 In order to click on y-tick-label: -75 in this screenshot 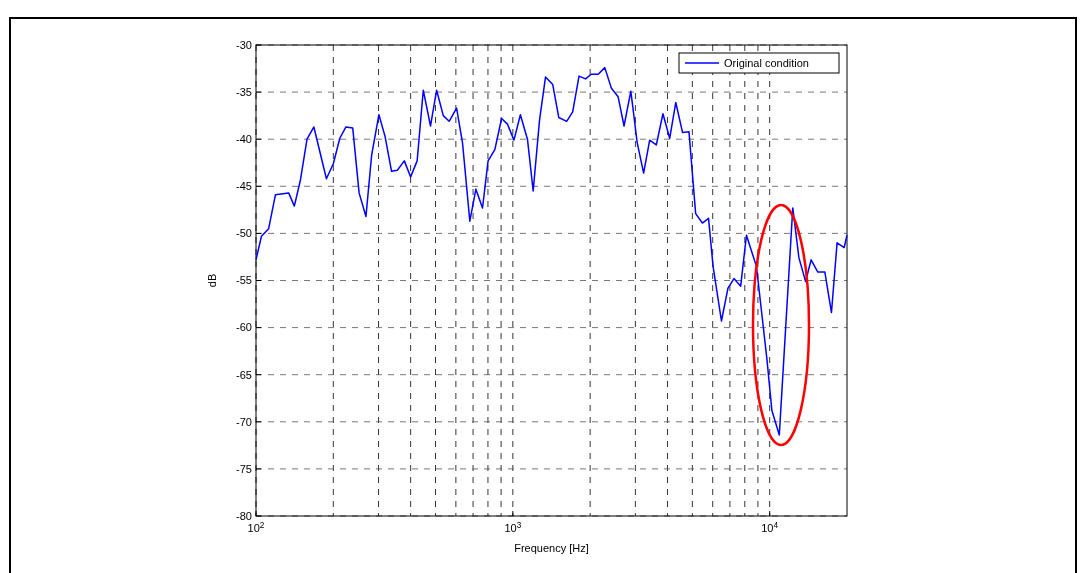, I will do `click(244, 468)`.